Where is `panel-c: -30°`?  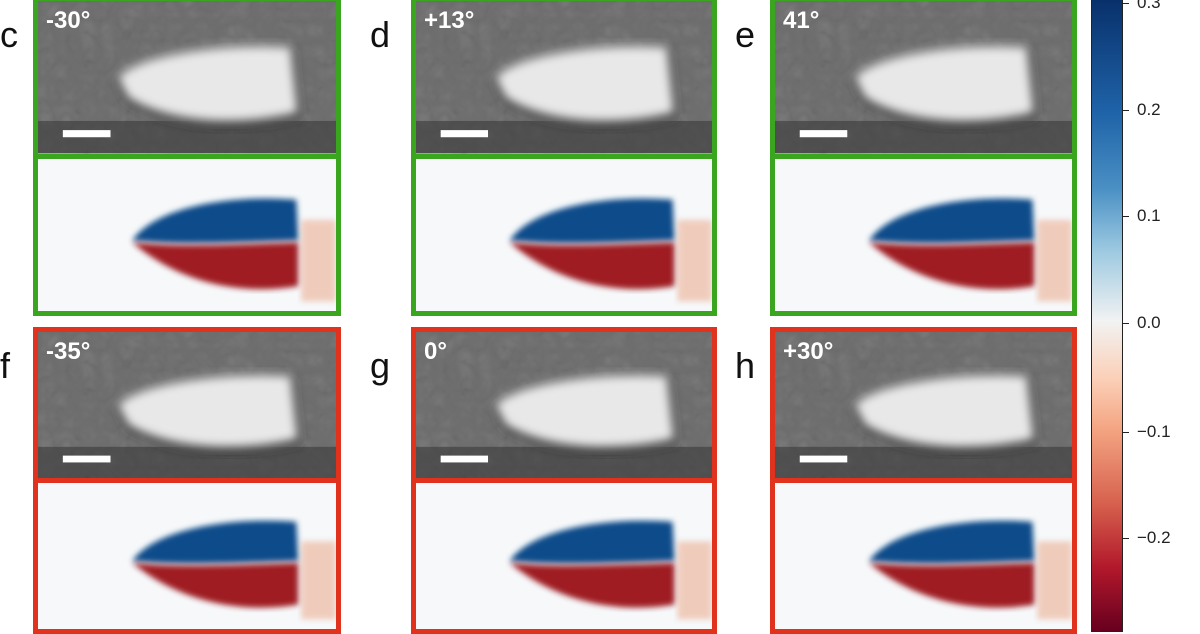
panel-c: -30° is located at coordinates (187, 158).